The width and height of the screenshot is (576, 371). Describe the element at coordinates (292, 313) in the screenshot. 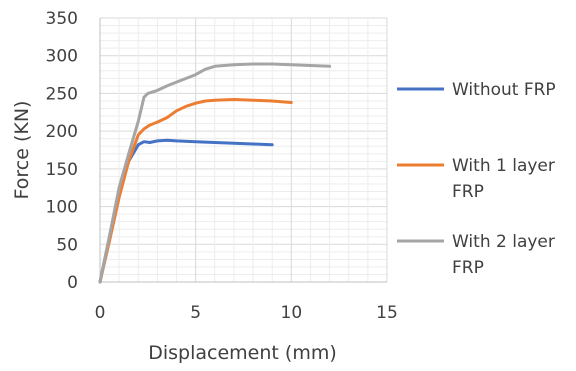

I see `x-tick-label: 10` at that location.